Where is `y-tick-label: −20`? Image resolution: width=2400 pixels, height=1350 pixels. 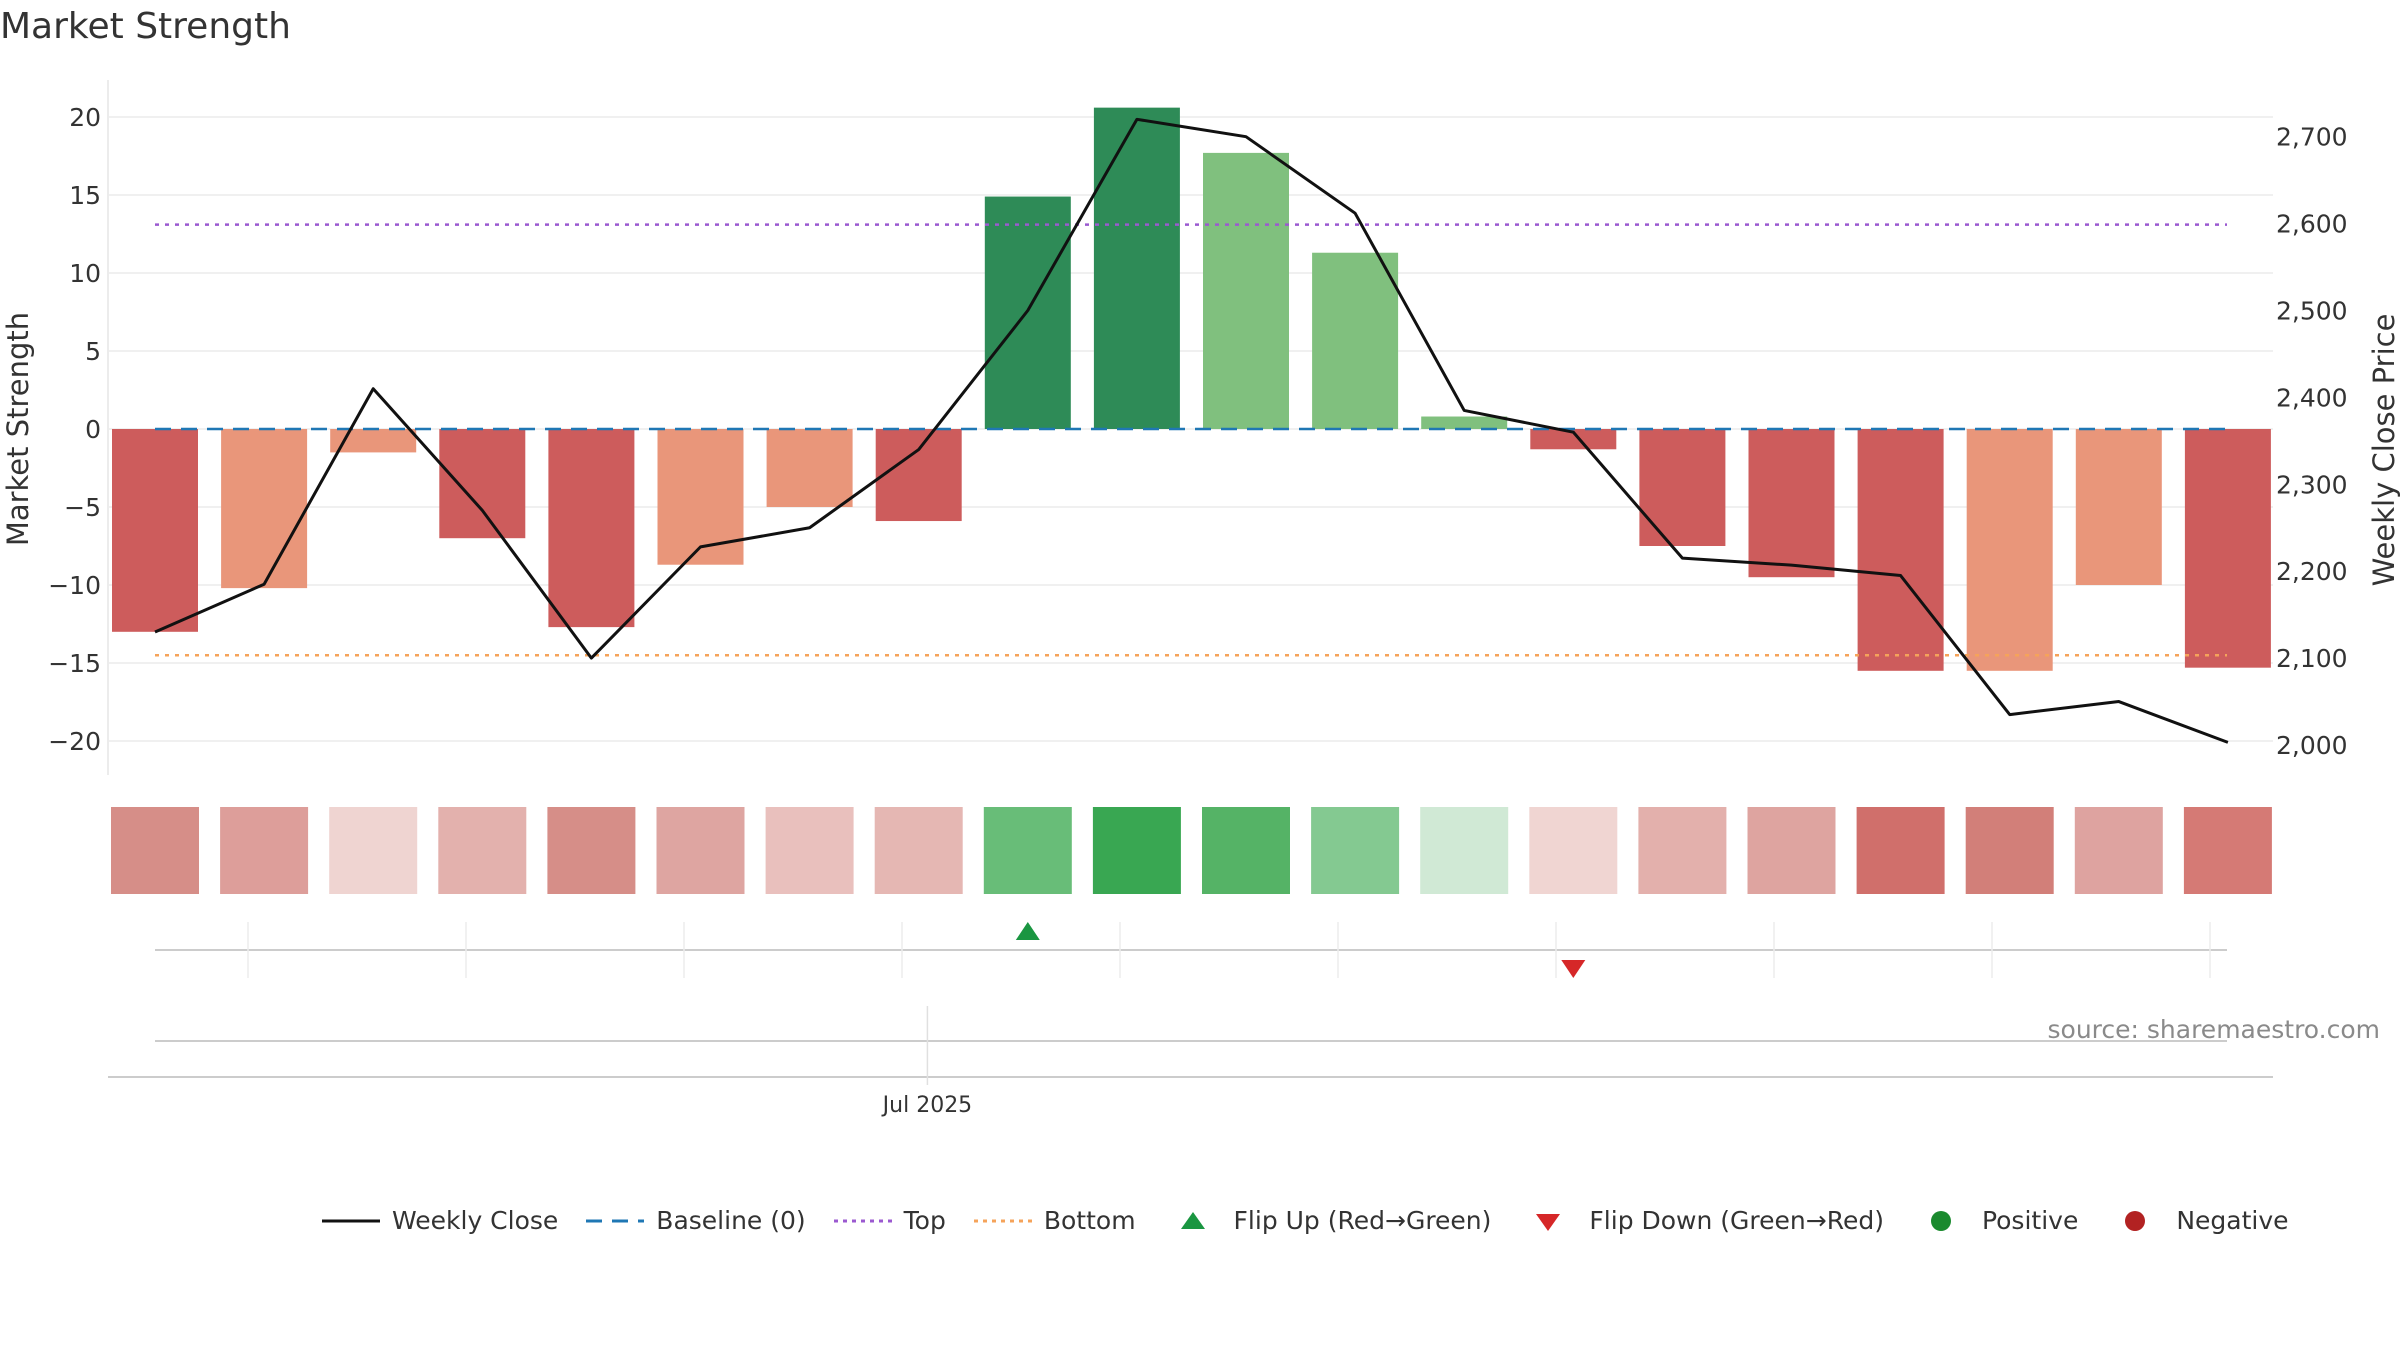 y-tick-label: −20 is located at coordinates (74, 741).